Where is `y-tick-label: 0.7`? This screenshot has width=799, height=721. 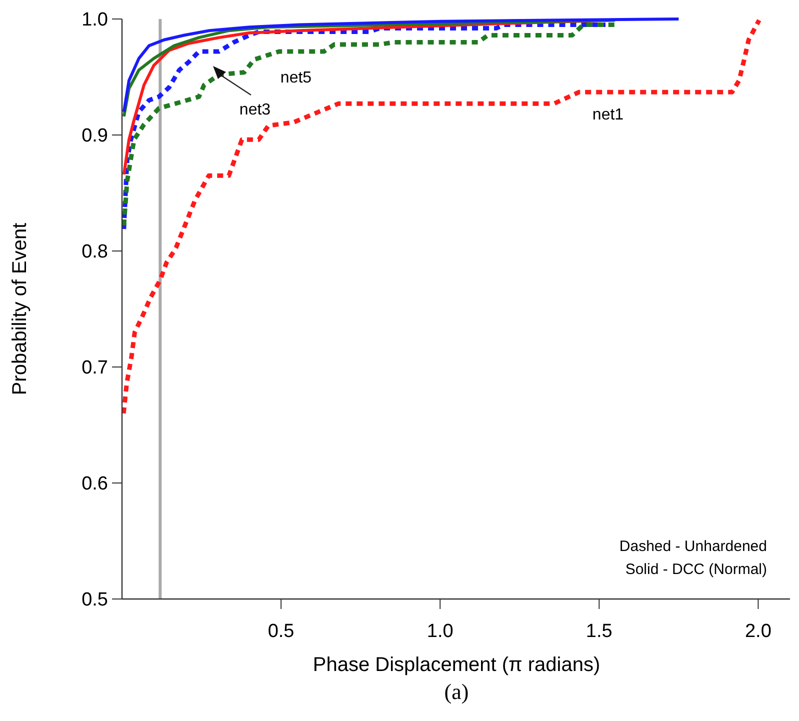
y-tick-label: 0.7 is located at coordinates (95, 368).